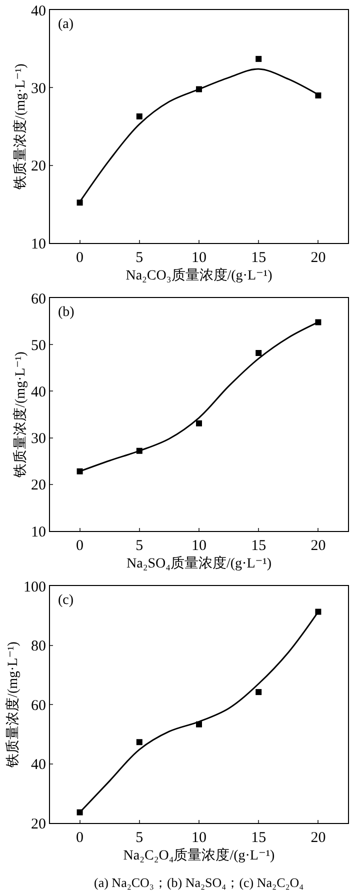 The height and width of the screenshot is (895, 350). Describe the element at coordinates (199, 563) in the screenshot. I see `x-axis-title: Na₂SO₄质量浓度/(g·L⁻¹)` at that location.